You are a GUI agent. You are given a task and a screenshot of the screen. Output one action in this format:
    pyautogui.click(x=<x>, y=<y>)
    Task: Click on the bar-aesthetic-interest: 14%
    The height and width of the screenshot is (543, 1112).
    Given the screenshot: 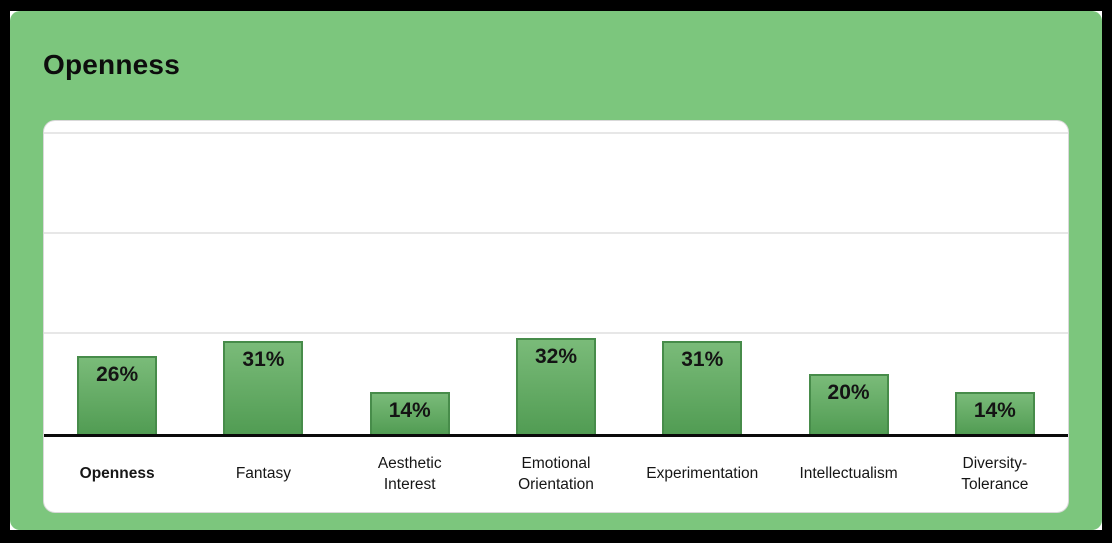 What is the action you would take?
    pyautogui.click(x=409, y=413)
    